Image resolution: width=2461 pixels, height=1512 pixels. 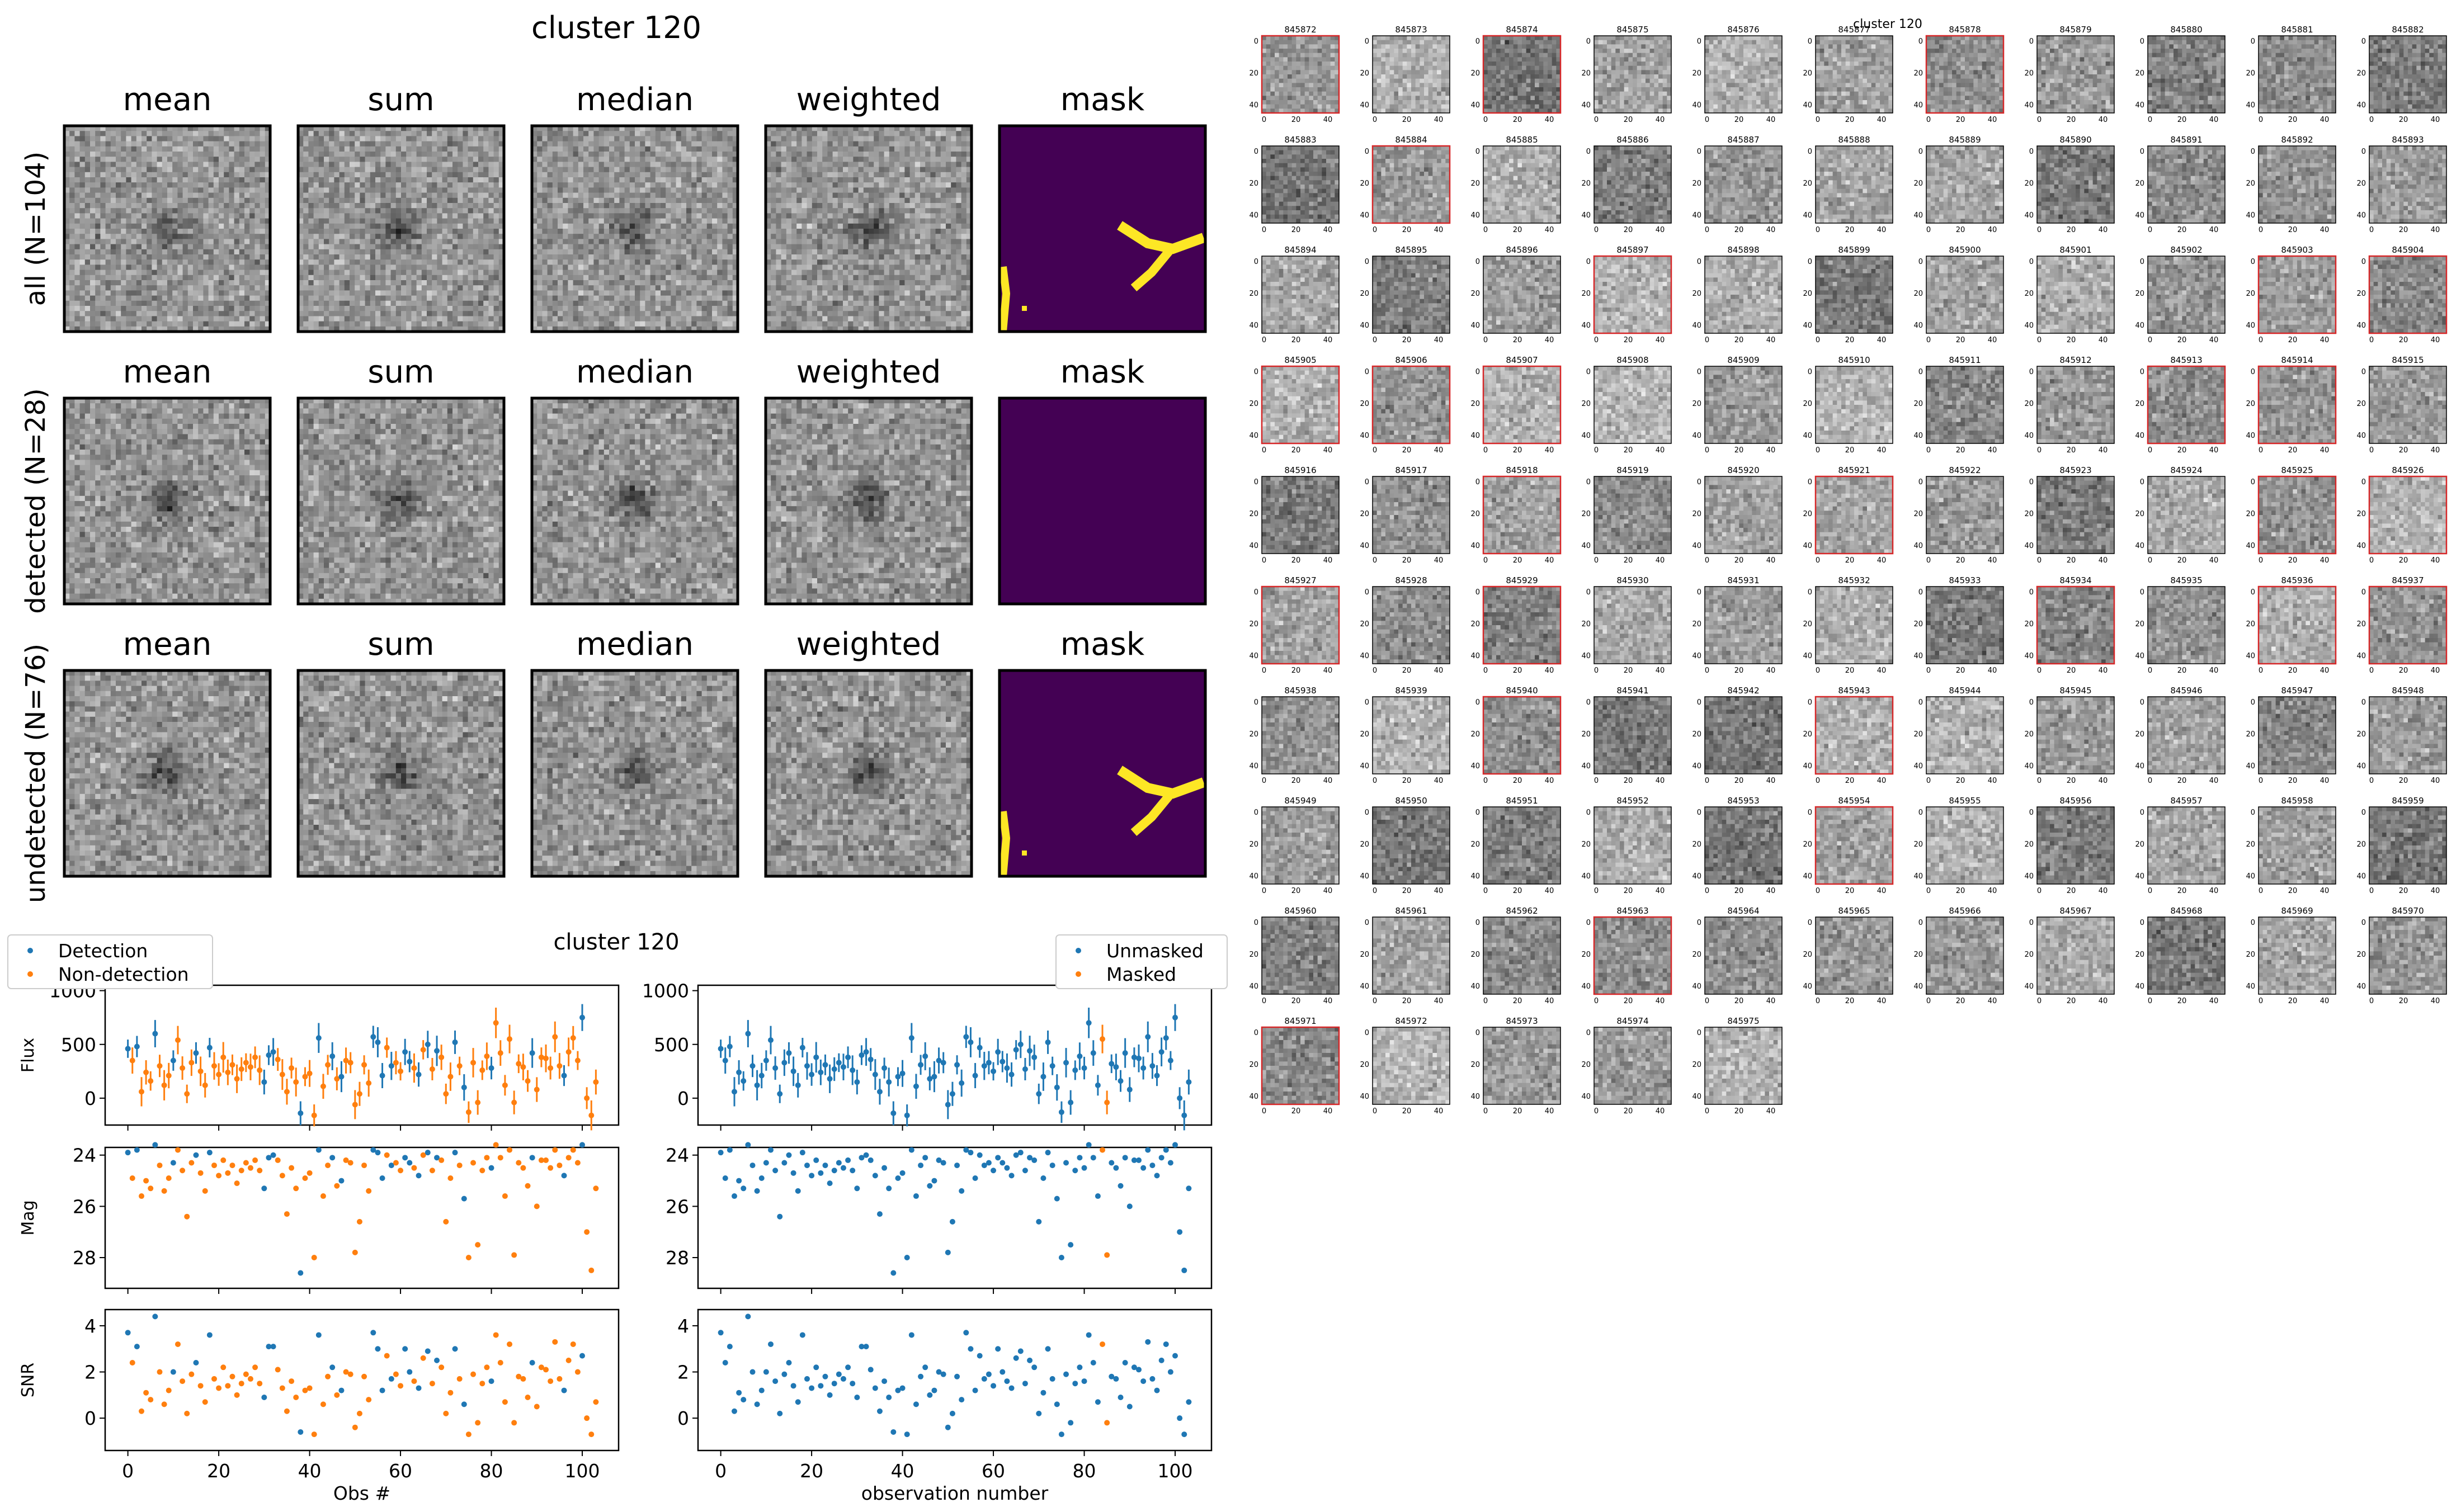 What do you see at coordinates (1965, 30) in the screenshot?
I see `thumb-id: 845878` at bounding box center [1965, 30].